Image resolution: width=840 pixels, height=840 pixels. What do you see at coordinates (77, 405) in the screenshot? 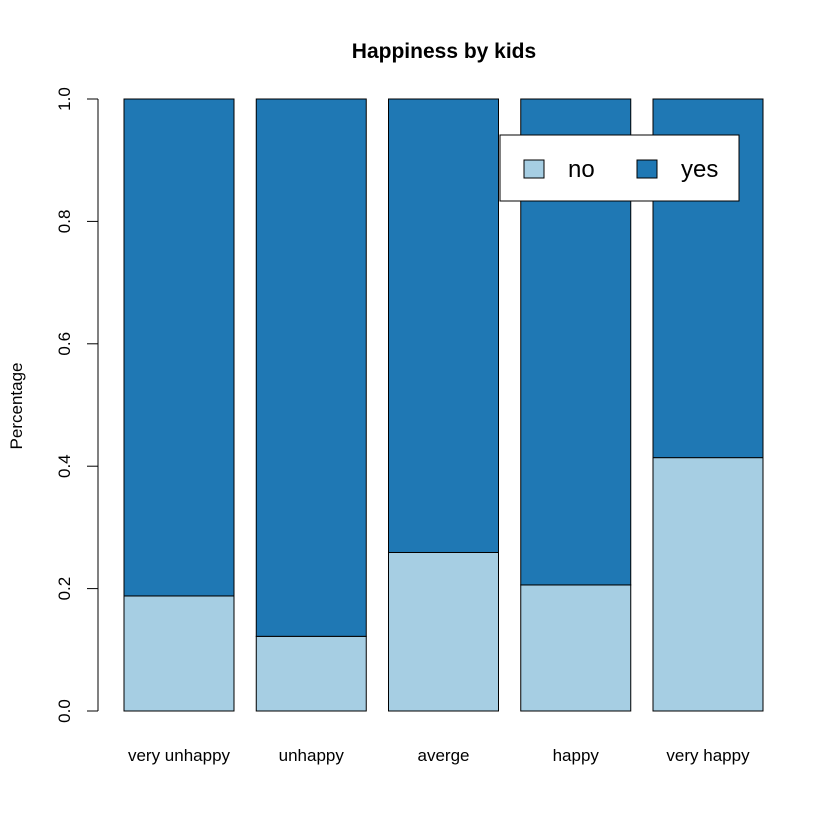
I see `y-axis: 0.0 0.2 0.4 0.6 0.8 1.0` at bounding box center [77, 405].